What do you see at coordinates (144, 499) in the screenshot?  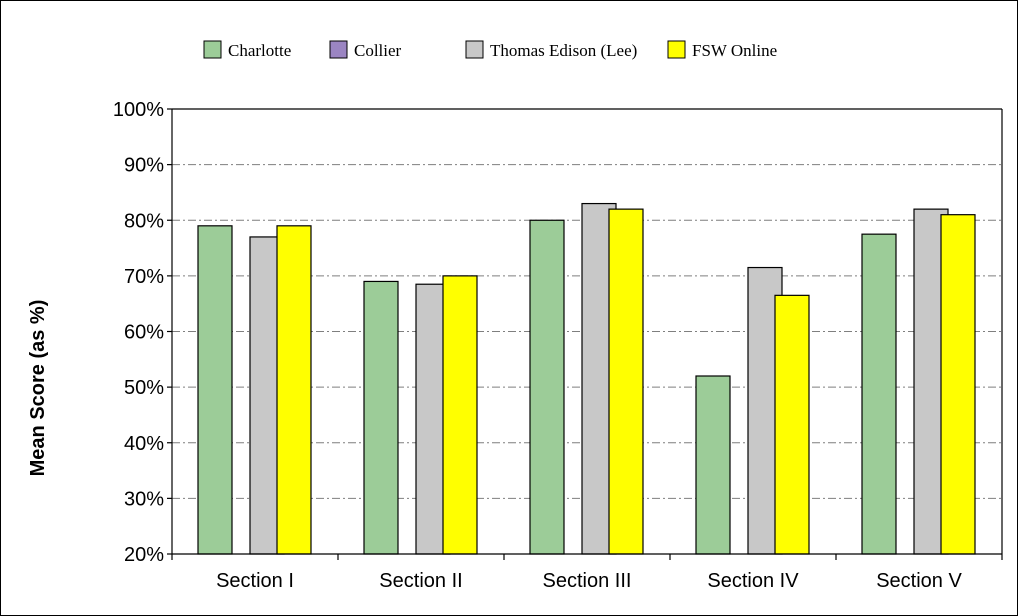 I see `y-tick-label: 30%` at bounding box center [144, 499].